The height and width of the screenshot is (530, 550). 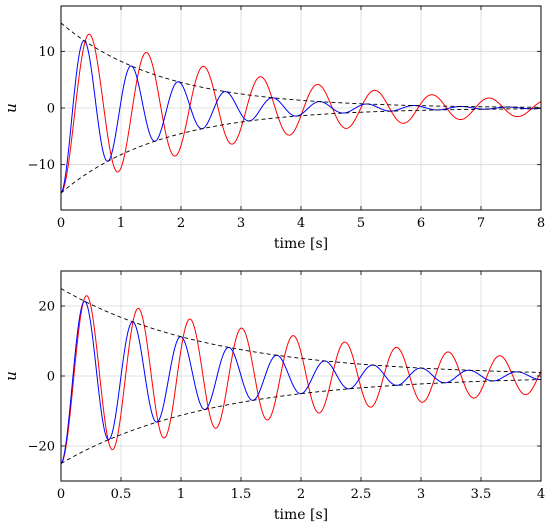 I want to click on y-tick-label: 20, so click(x=46, y=307).